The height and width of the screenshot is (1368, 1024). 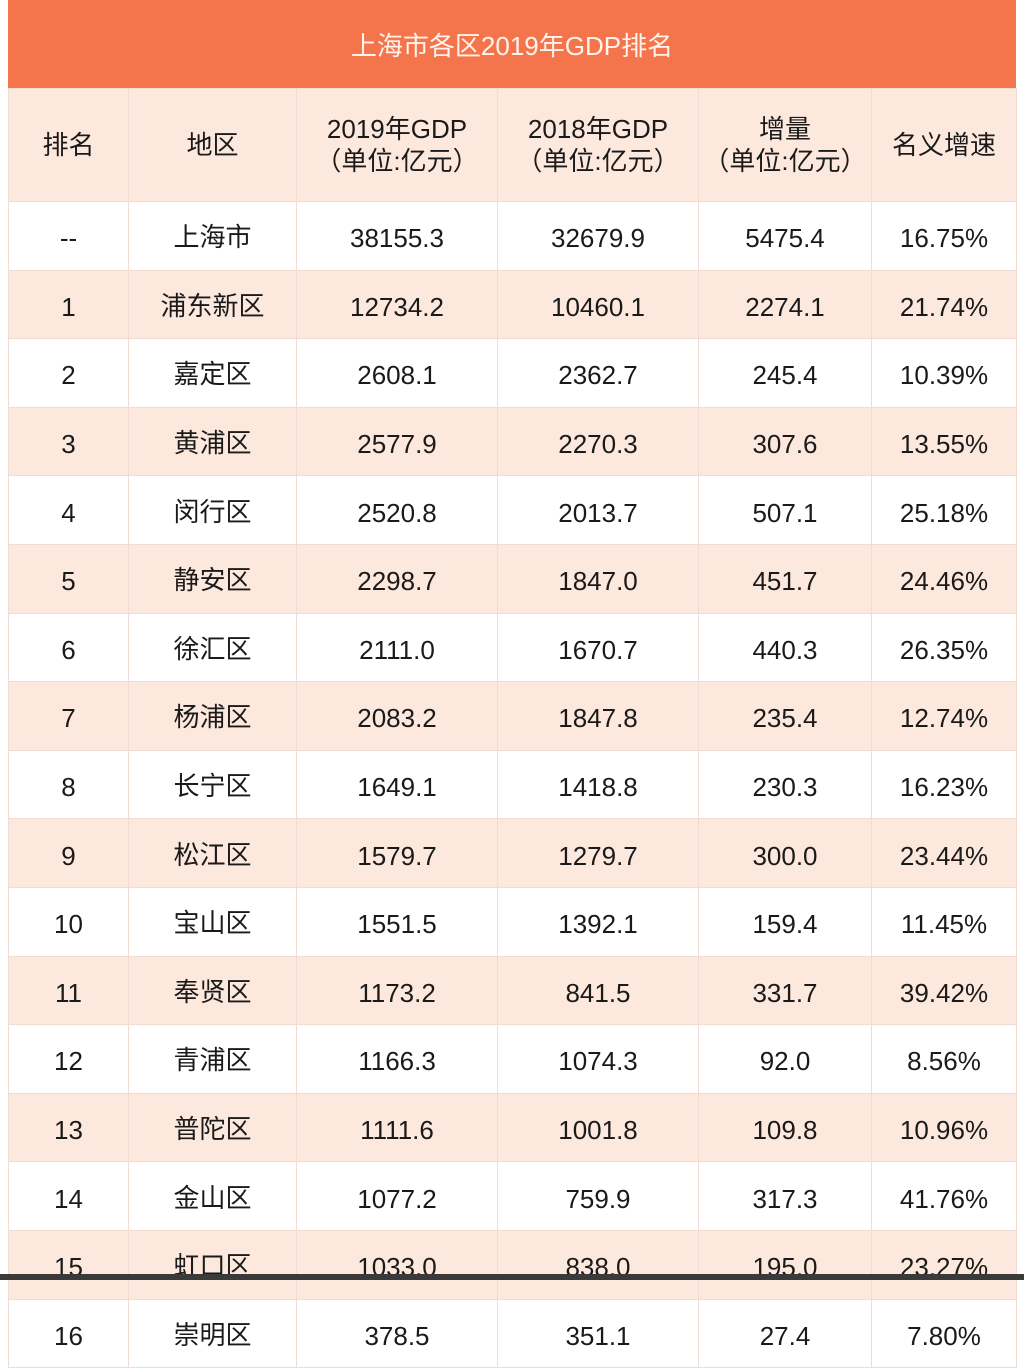 I want to click on table-row: 13 普陀区 1111.6 1001.8 109.8 10.96%, so click(x=512, y=1127).